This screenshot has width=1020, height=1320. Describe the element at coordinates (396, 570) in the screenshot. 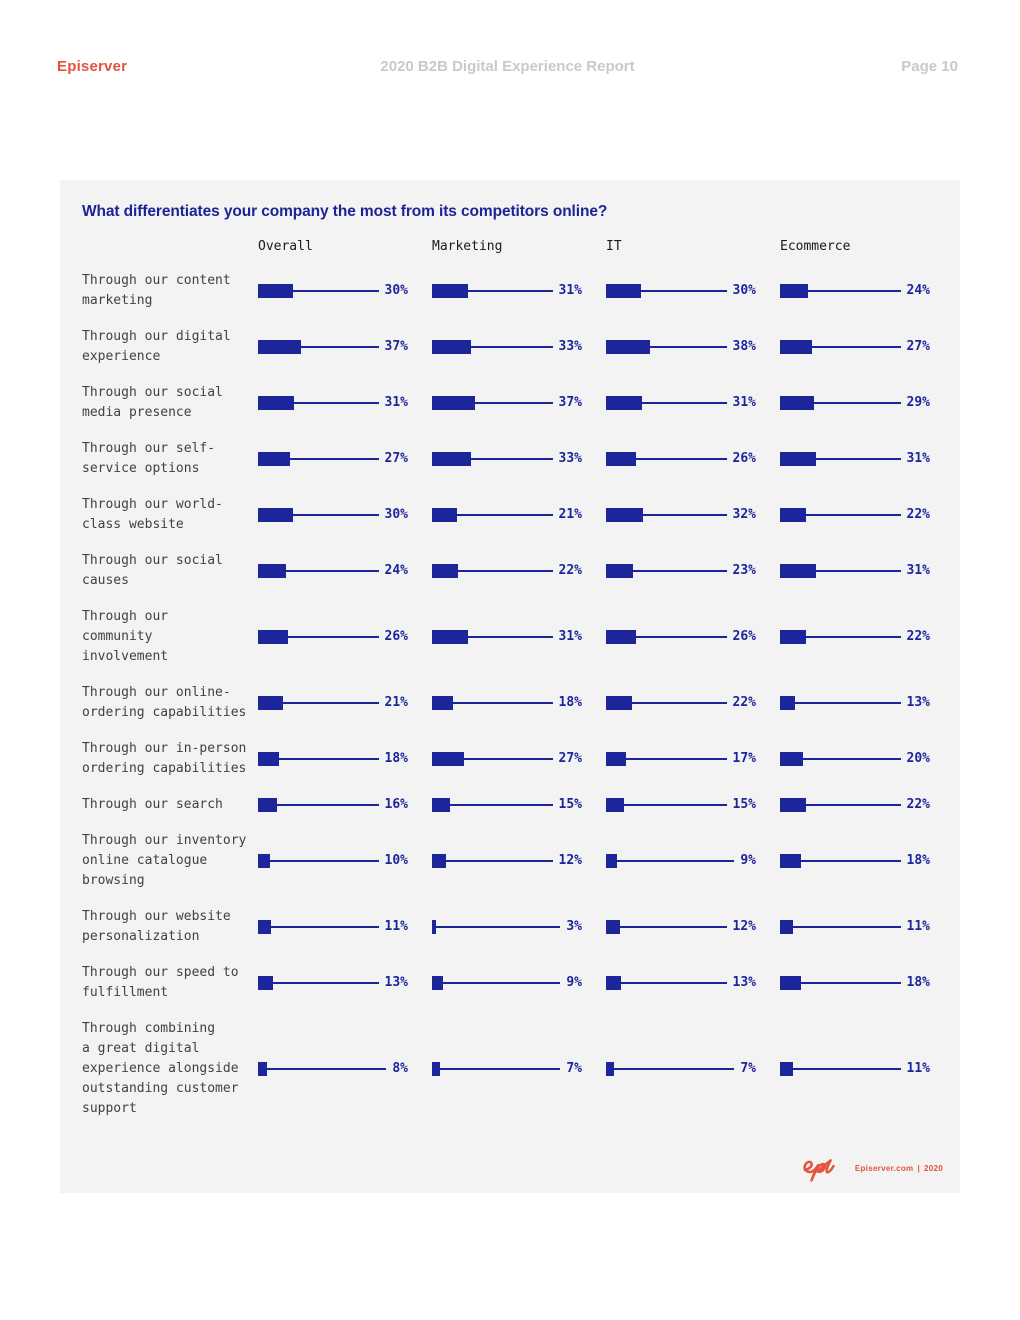

I see `value-label: 24%` at that location.